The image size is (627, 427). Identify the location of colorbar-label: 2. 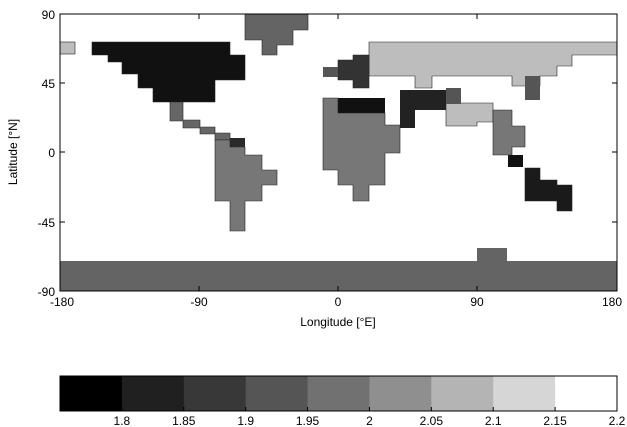
(369, 420).